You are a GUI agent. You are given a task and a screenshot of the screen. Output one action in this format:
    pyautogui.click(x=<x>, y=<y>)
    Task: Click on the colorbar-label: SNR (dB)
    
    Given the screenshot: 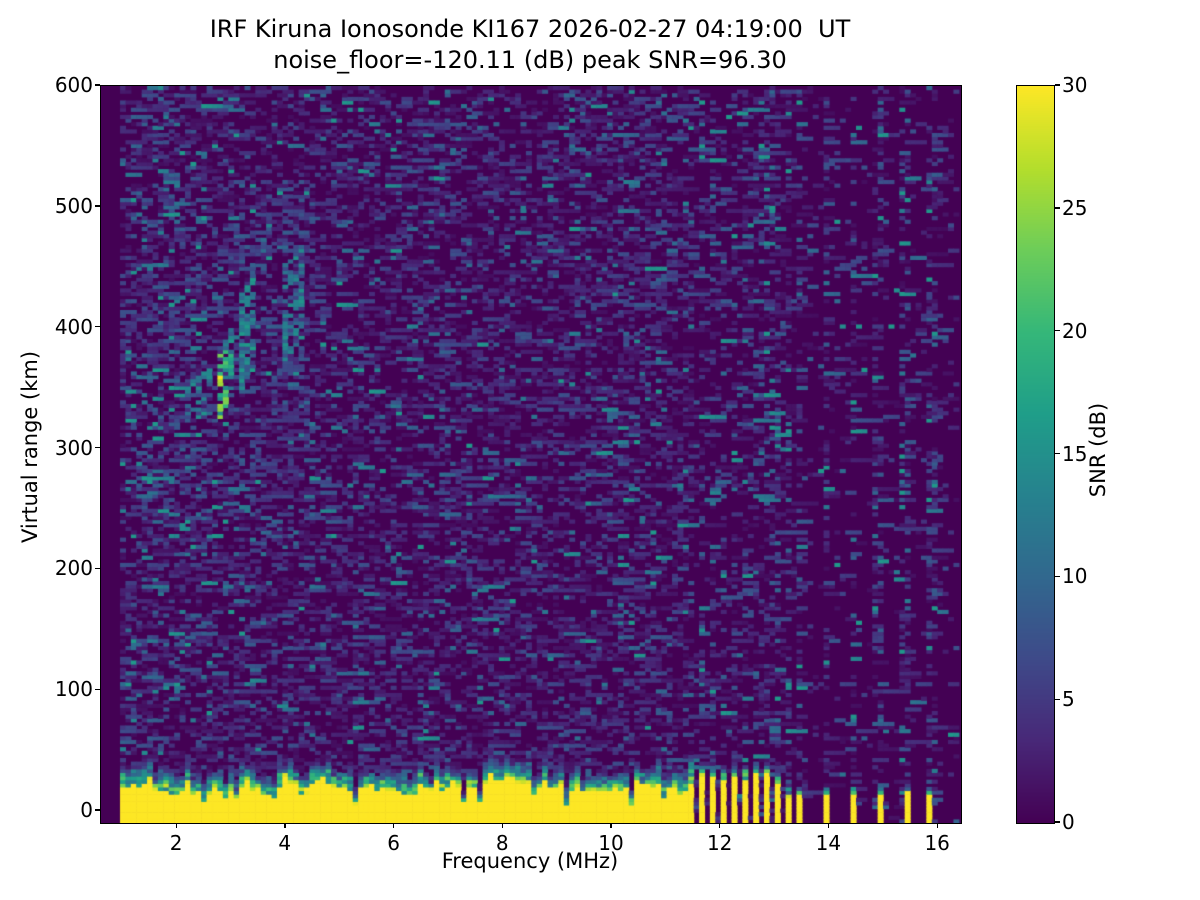 What is the action you would take?
    pyautogui.click(x=1098, y=450)
    